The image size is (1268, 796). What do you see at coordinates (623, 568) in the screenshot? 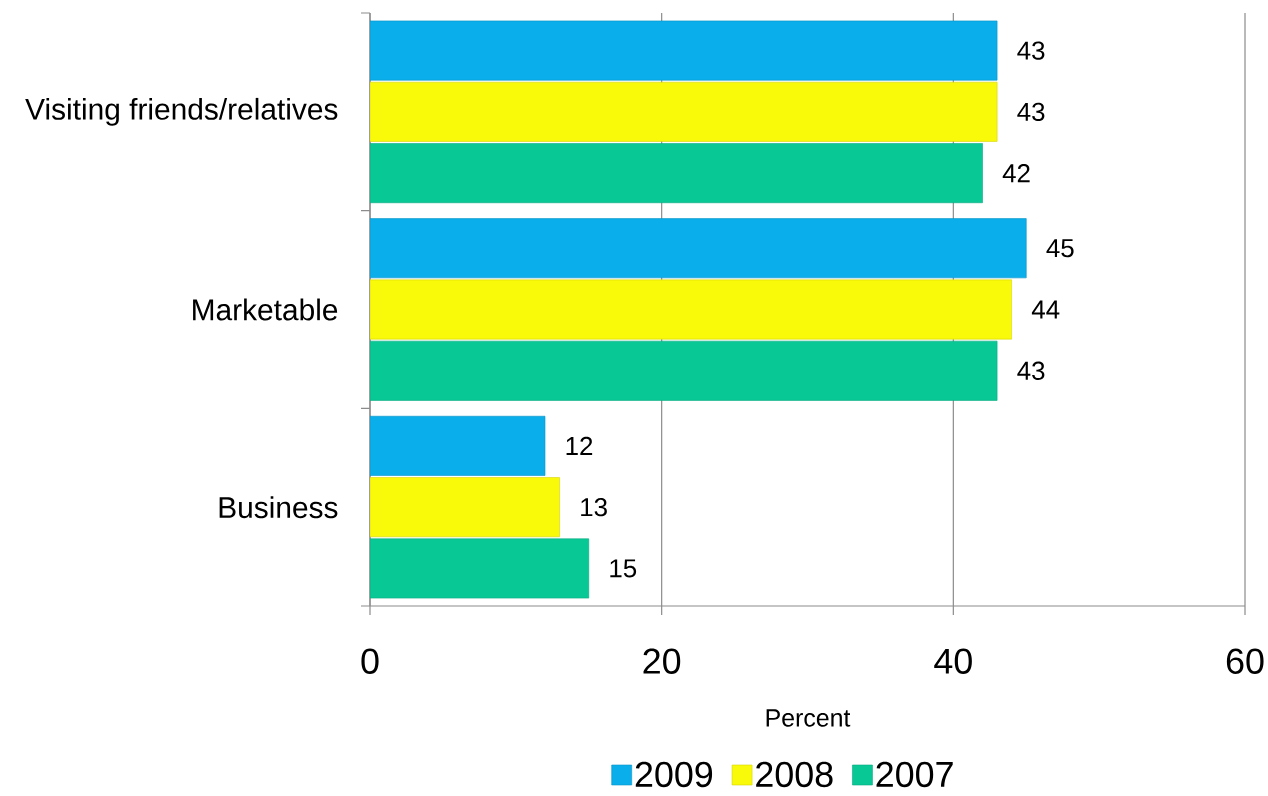
I see `data-label: 15` at bounding box center [623, 568].